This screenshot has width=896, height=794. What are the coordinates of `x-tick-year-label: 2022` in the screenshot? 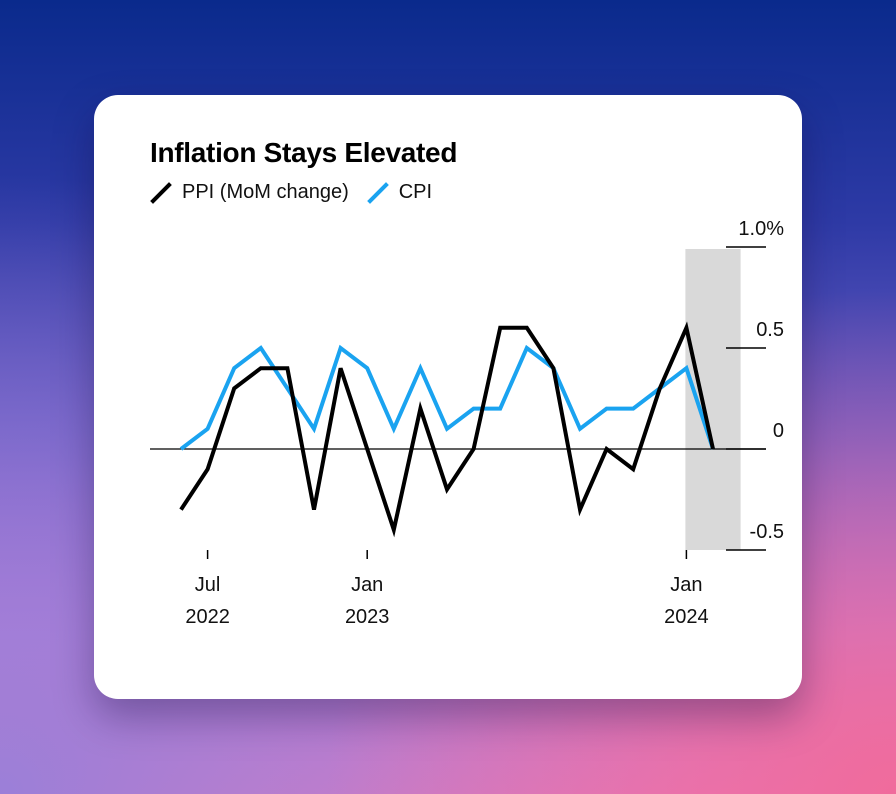 It's located at (207, 617).